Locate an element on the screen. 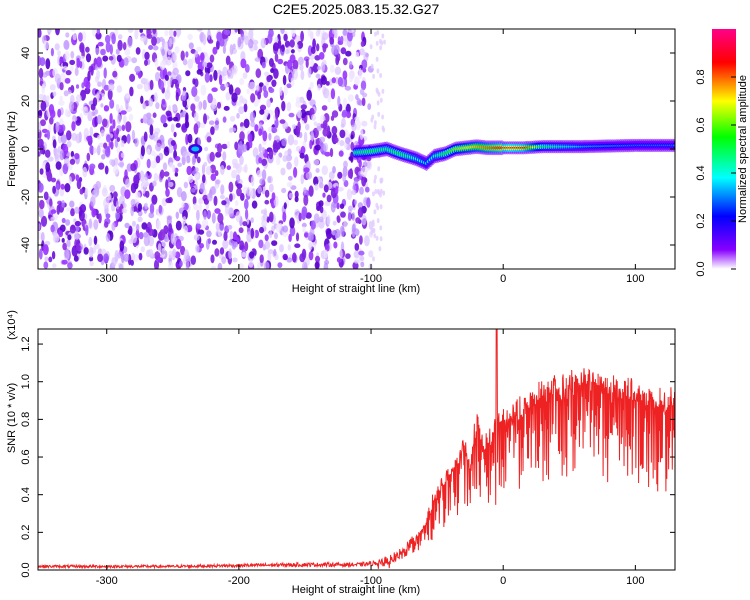  spectrogram-y-label: Frequency (Hz) is located at coordinates (12, 149).